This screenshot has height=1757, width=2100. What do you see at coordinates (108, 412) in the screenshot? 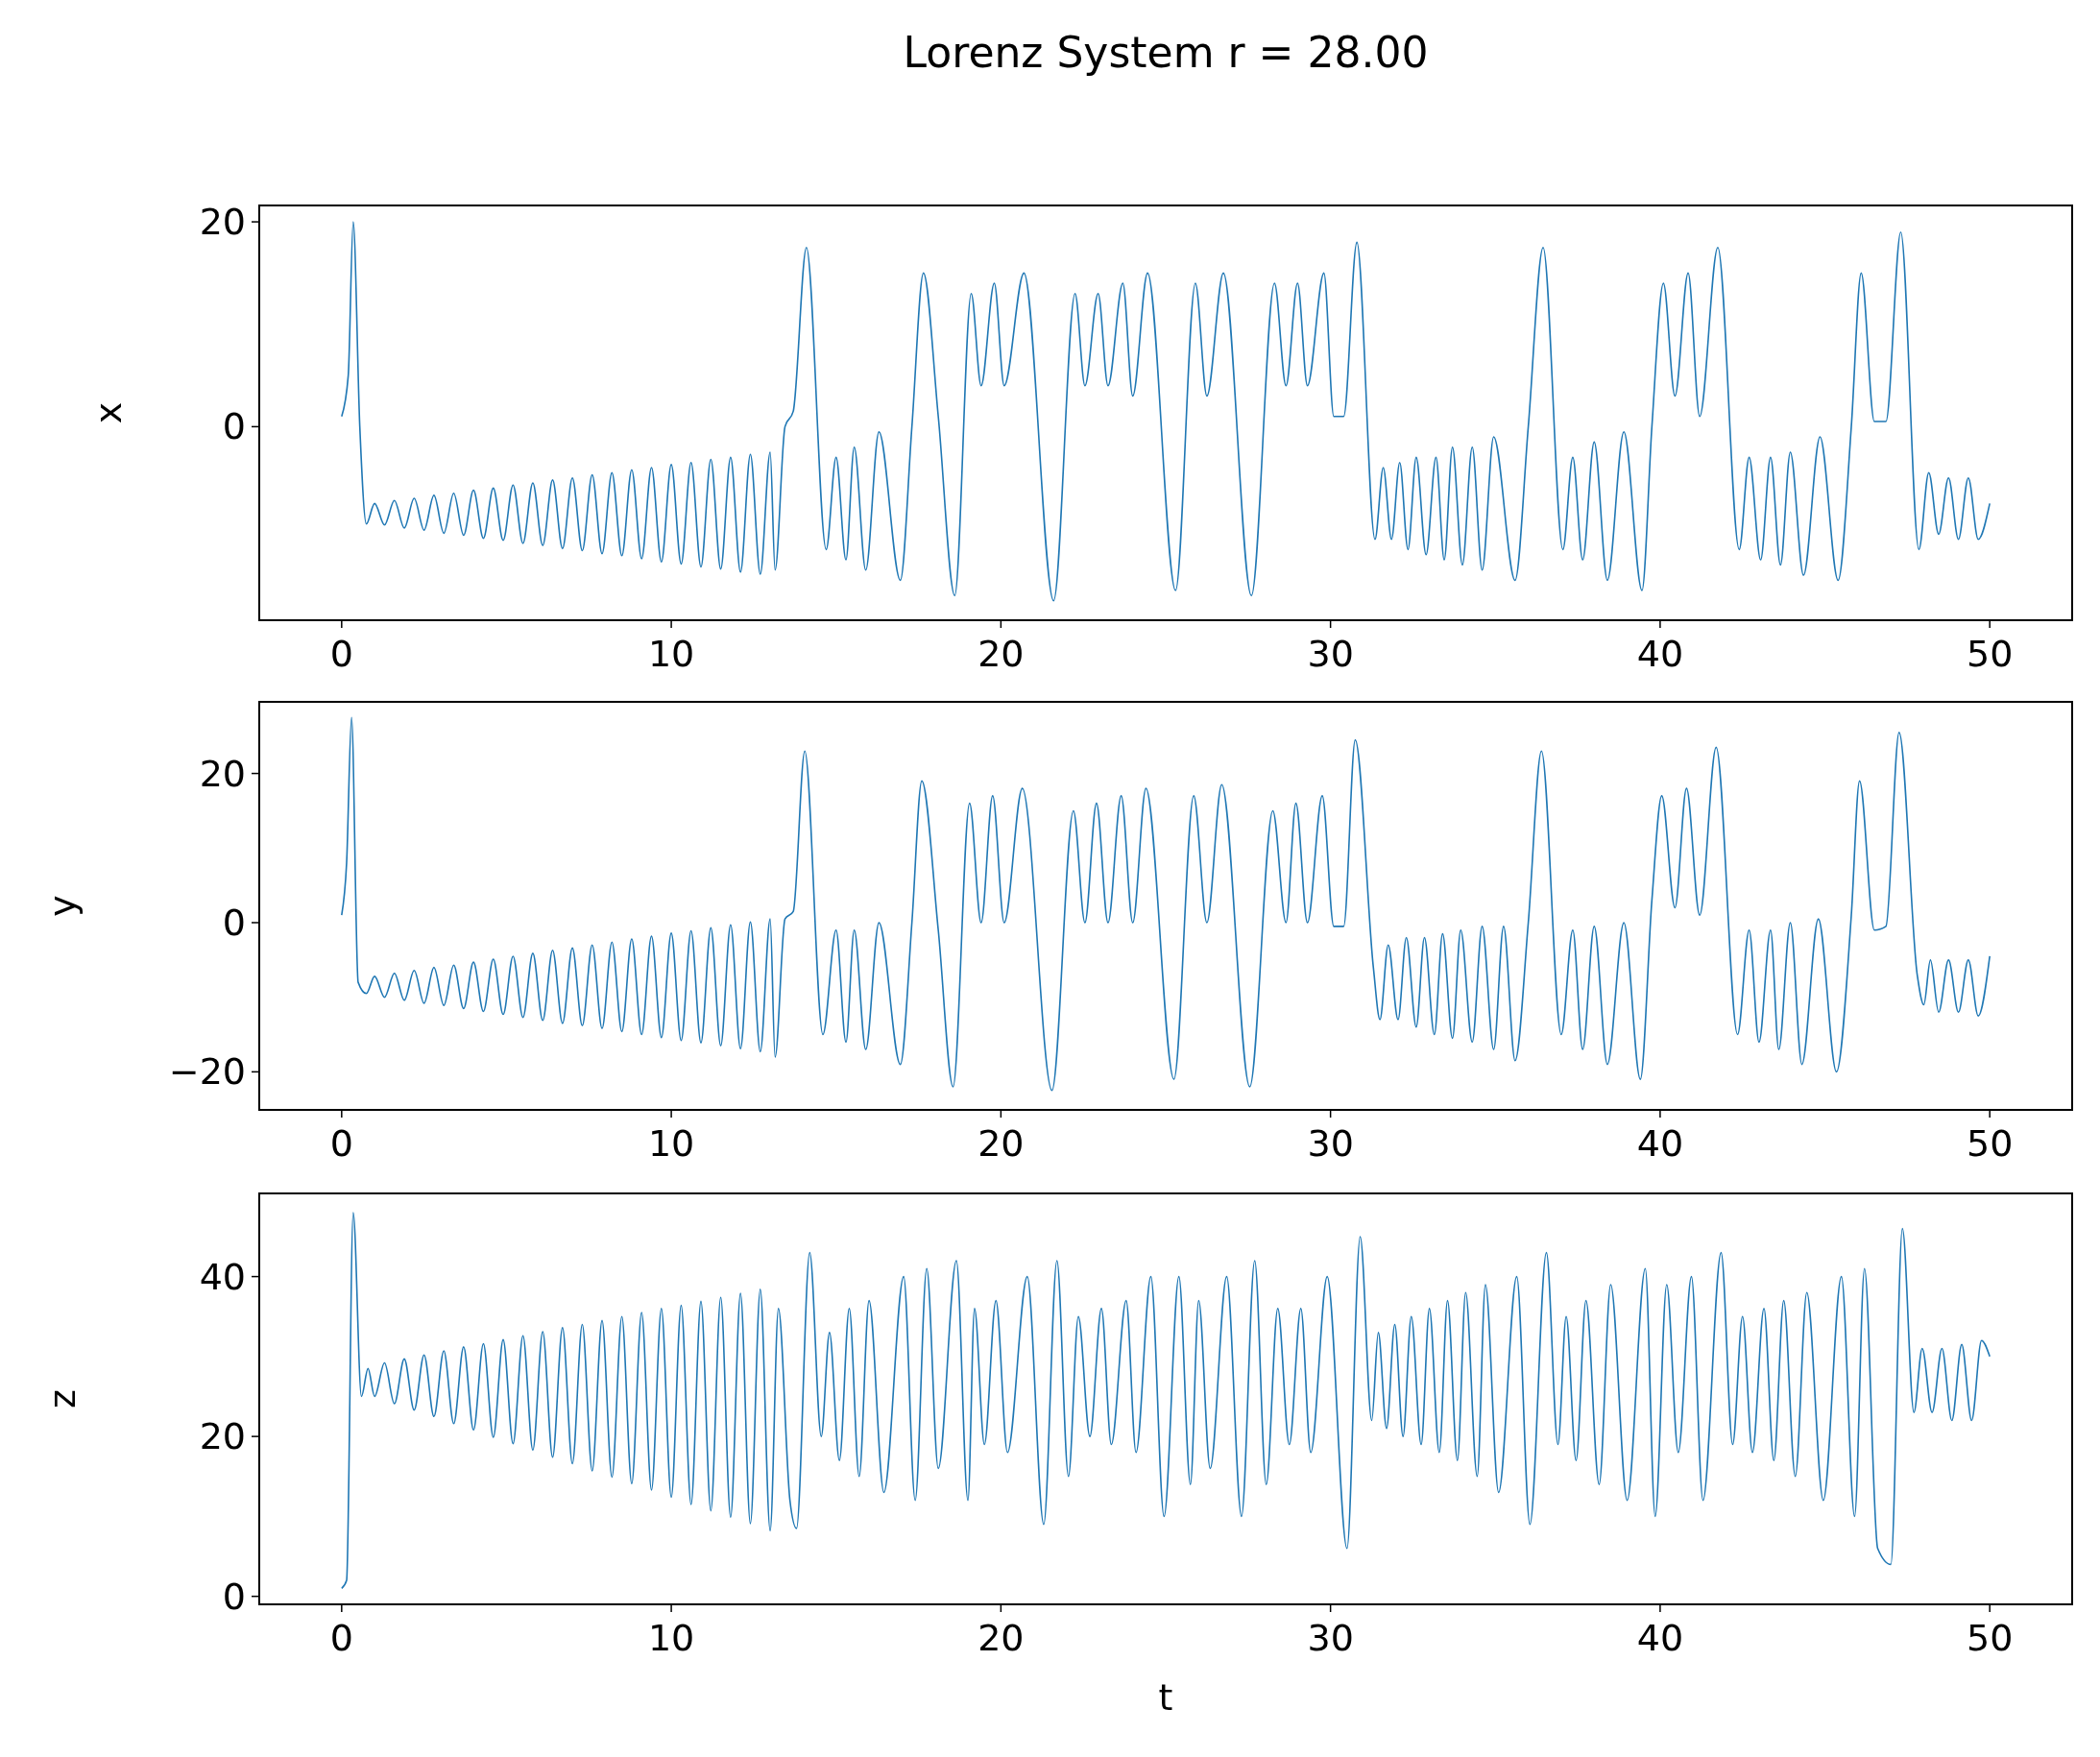
I see `y-axis-title: x` at bounding box center [108, 412].